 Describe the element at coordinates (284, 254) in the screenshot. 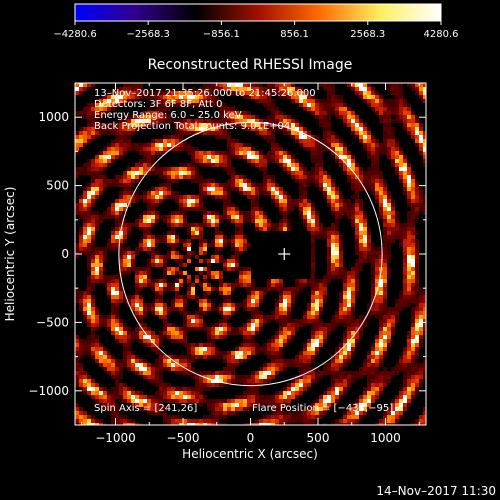

I see `flare-marker-cross` at that location.